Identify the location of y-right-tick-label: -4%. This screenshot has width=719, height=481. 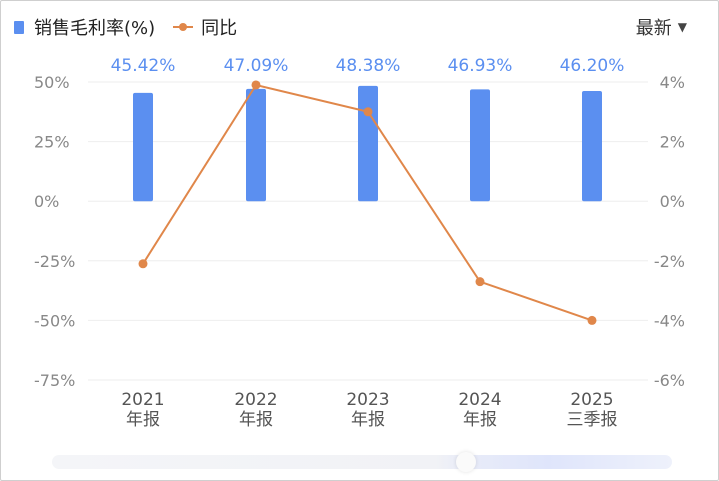
(669, 320).